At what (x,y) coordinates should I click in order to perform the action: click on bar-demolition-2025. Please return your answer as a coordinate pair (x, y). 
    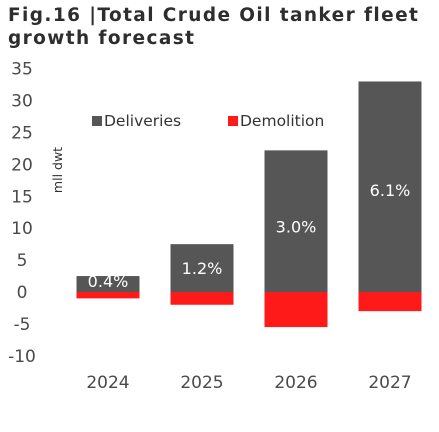
    Looking at the image, I should click on (202, 298).